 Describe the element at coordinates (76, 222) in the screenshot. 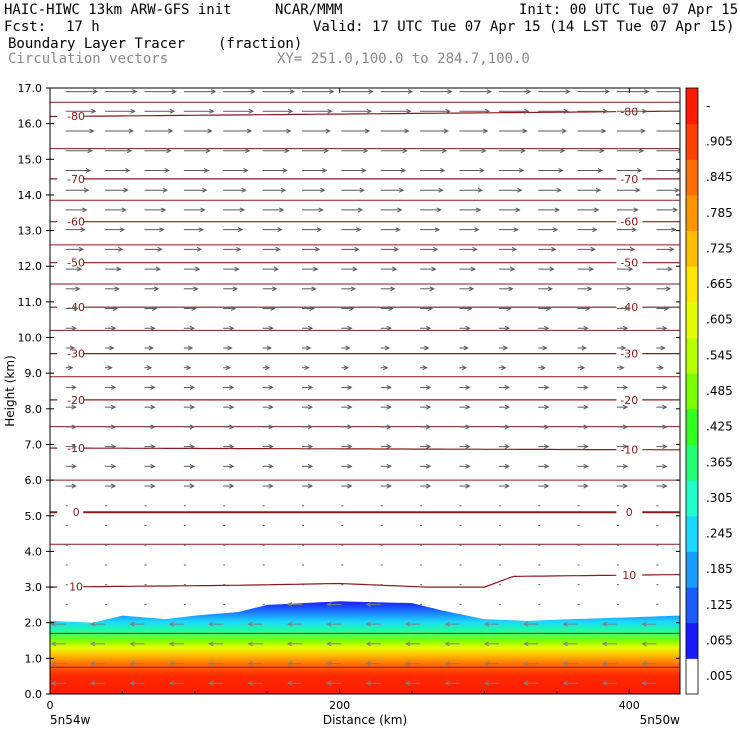

I see `contour-label: -60` at that location.